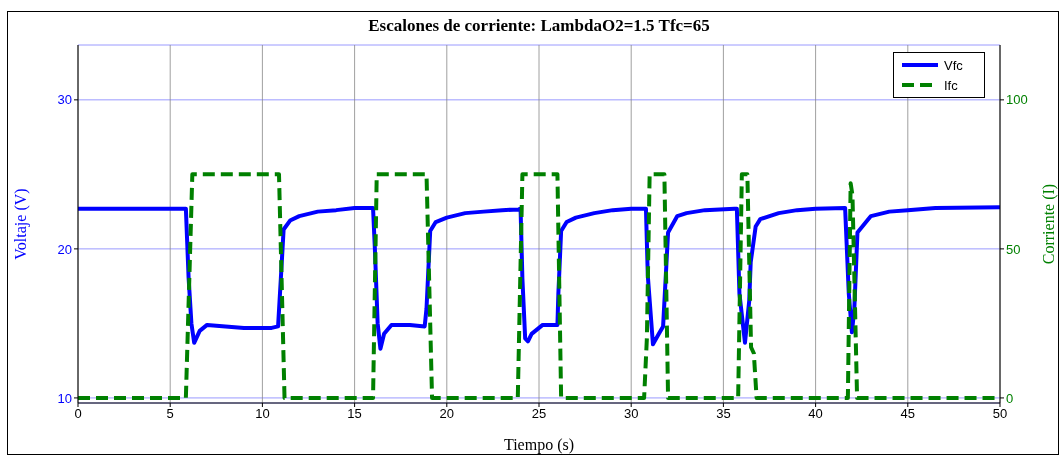 This screenshot has width=1060, height=456. I want to click on x-tick-label: 40, so click(815, 414).